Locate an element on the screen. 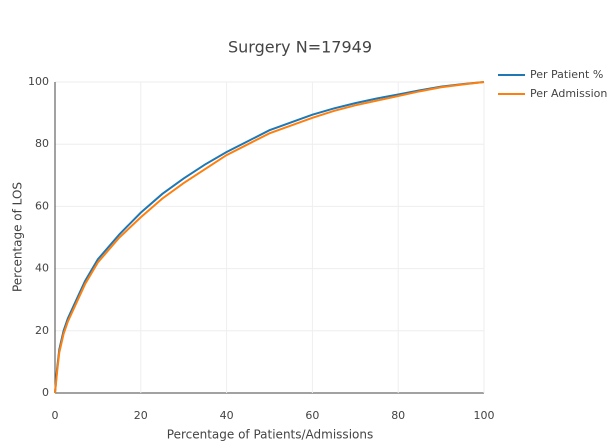 The width and height of the screenshot is (609, 443). x-tick-label: 20 is located at coordinates (141, 415).